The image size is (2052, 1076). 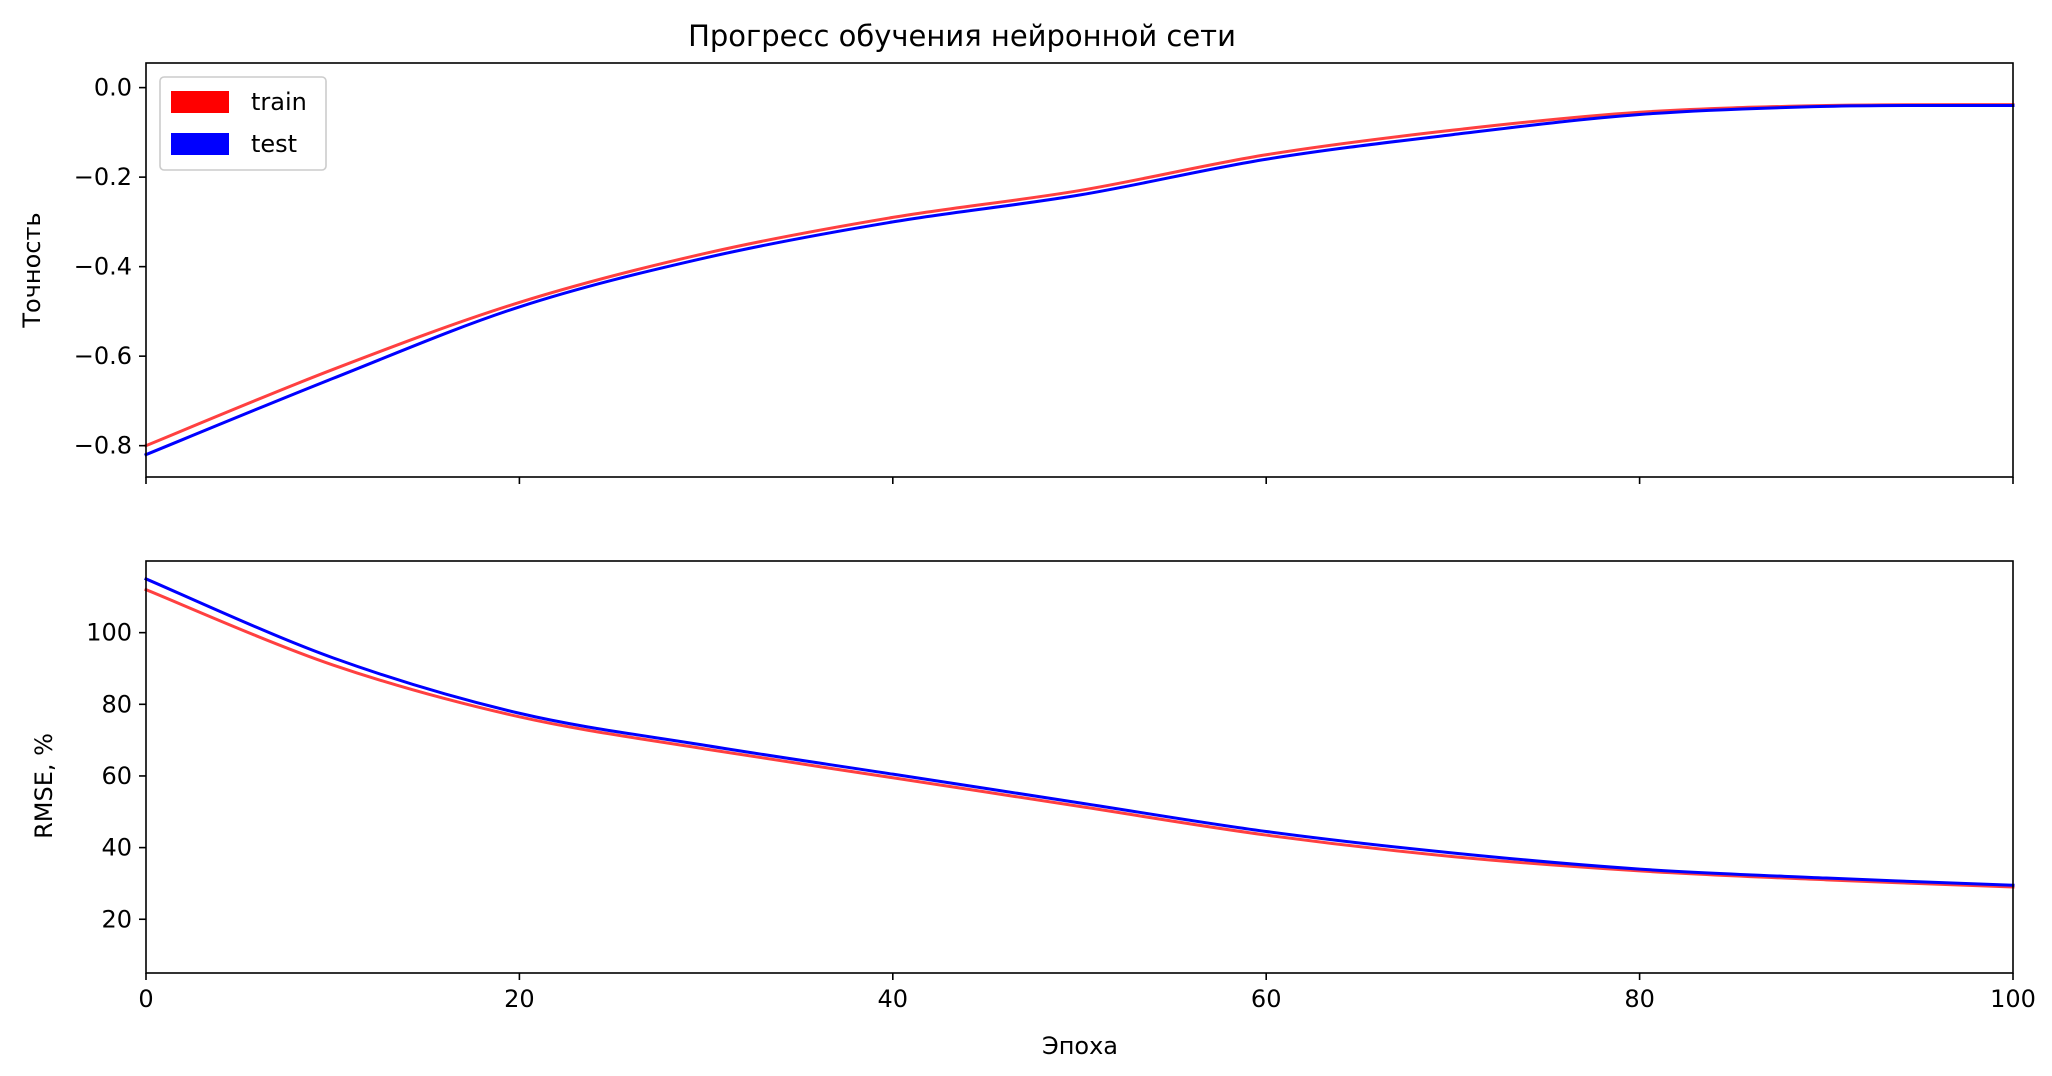 I want to click on legend-swatch-test, so click(x=200, y=144).